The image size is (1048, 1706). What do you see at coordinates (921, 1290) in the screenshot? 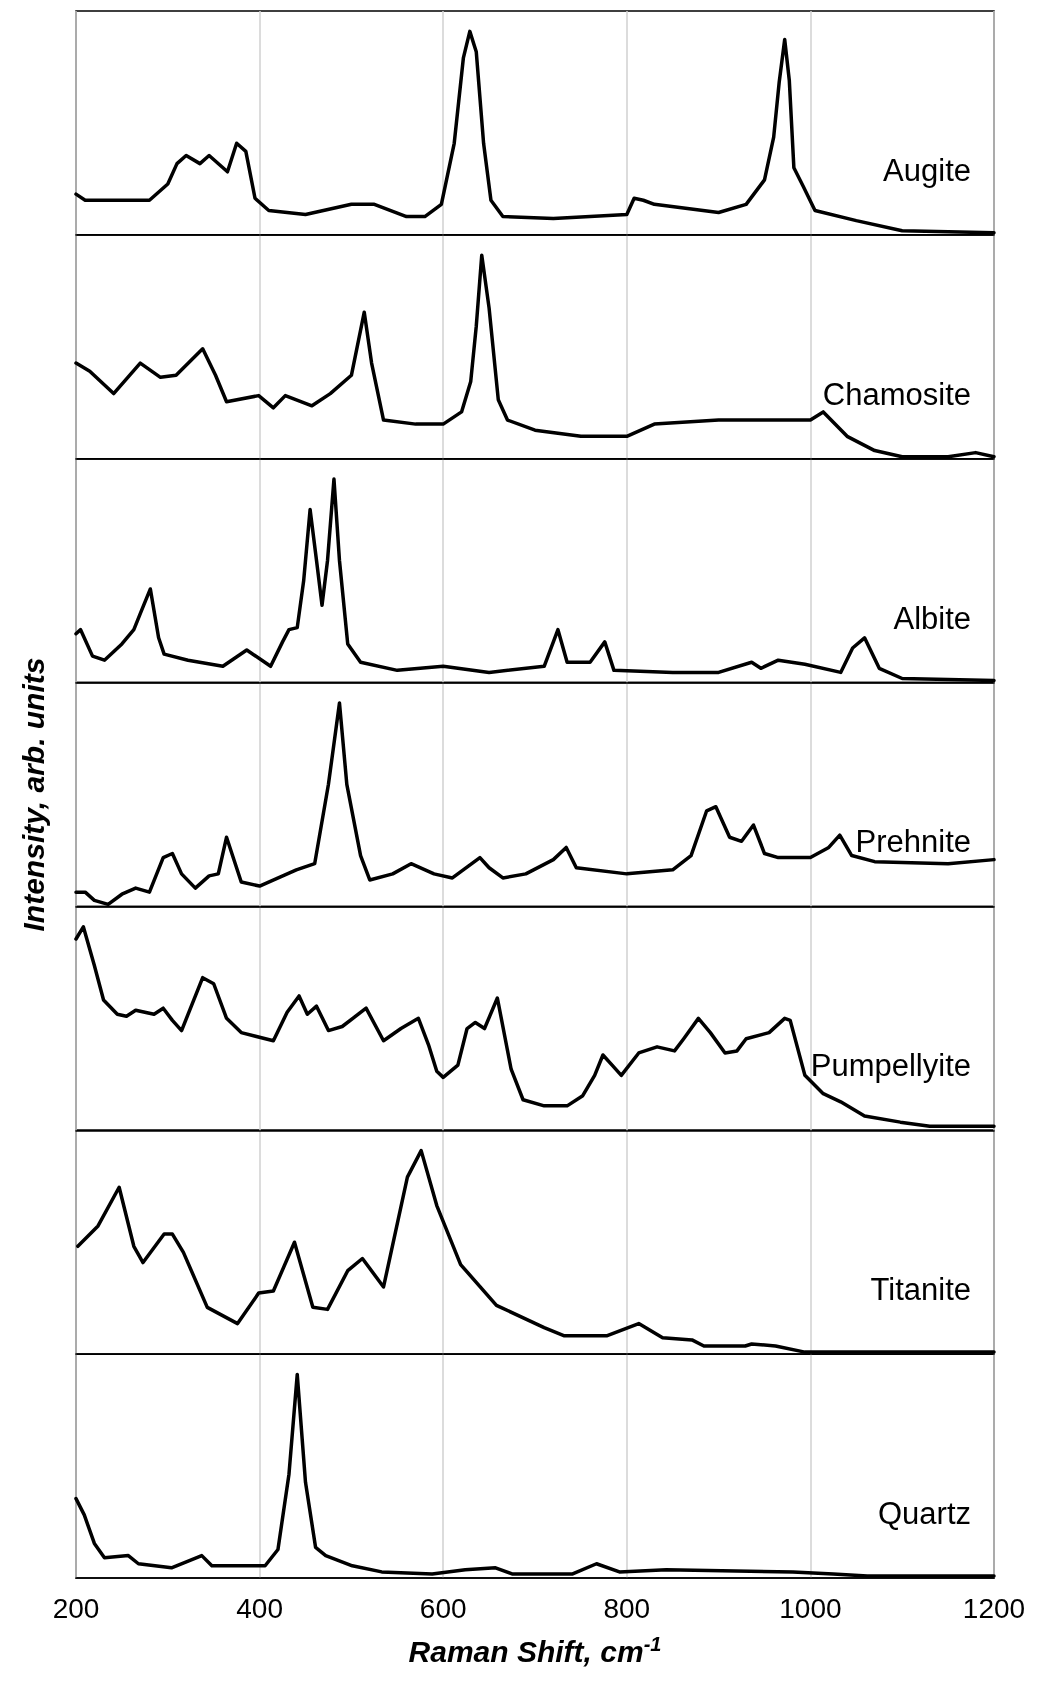
I see `series-label: Titanite` at bounding box center [921, 1290].